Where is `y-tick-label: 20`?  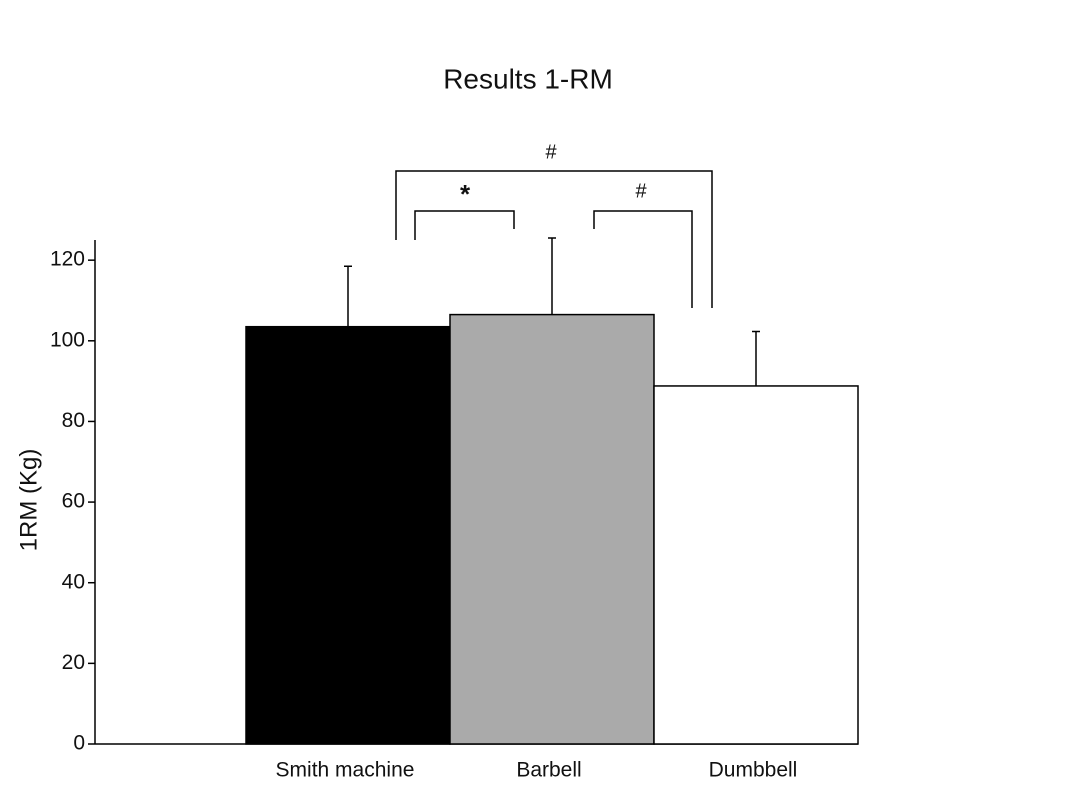
y-tick-label: 20 is located at coordinates (73, 662).